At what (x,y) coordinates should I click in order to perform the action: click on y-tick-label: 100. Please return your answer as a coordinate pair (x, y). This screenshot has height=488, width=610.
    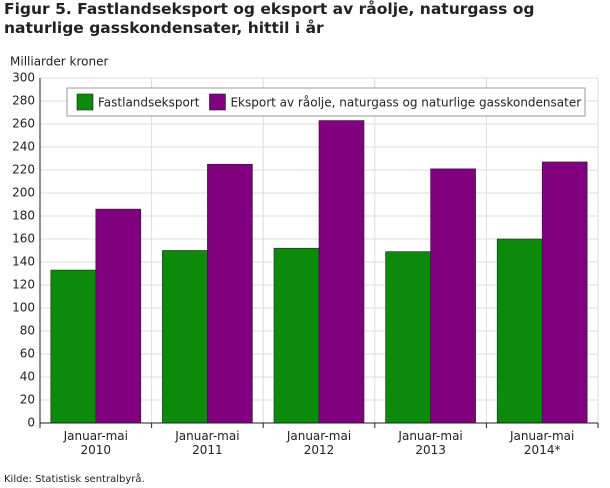
    Looking at the image, I should click on (23, 308).